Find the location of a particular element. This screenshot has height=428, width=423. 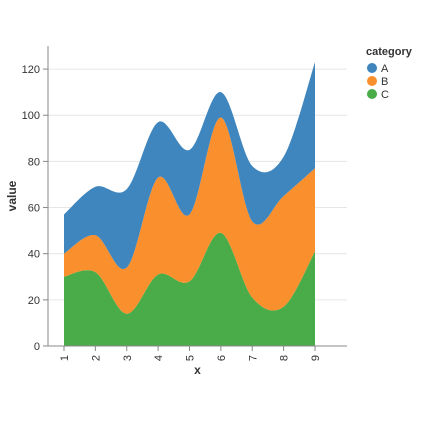

y-tick-label: 0 is located at coordinates (37, 347).